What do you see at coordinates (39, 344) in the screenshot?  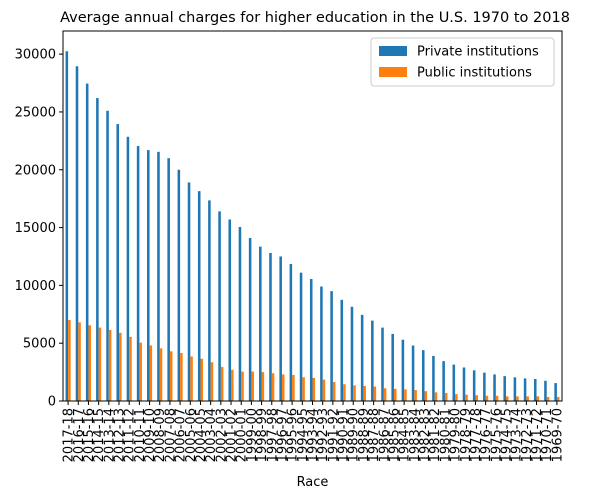 I see `y-tick-label: 5000` at bounding box center [39, 344].